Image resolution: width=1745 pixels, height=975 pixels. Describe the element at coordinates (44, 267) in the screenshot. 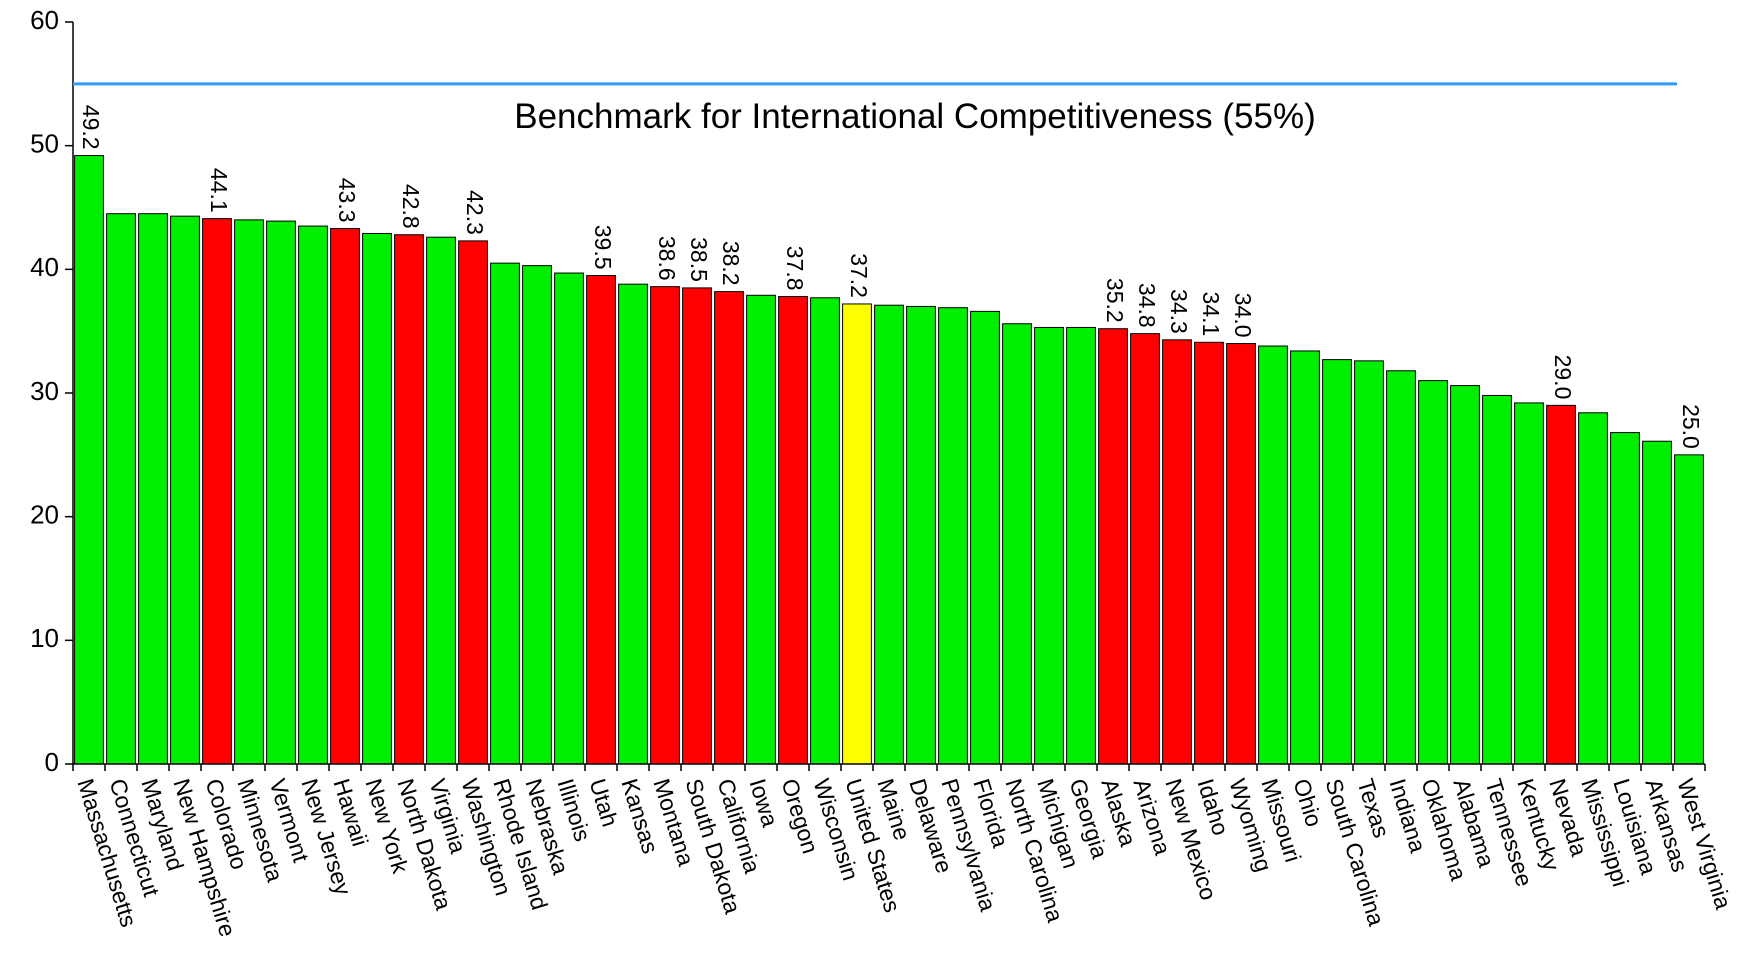

I see `y-tick-label: 40` at that location.